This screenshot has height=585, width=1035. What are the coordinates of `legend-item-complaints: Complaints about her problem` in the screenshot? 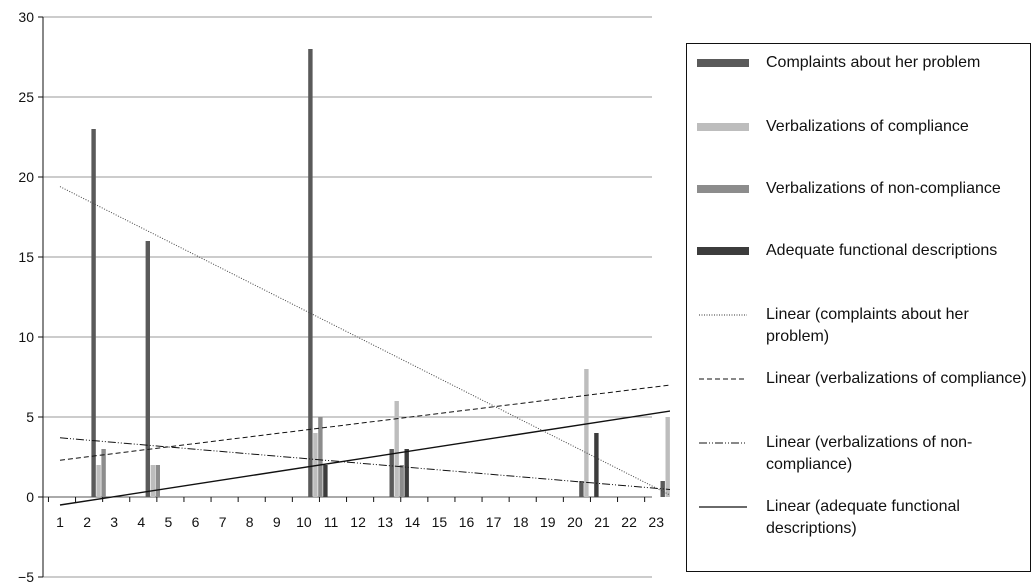 It's located at (858, 63).